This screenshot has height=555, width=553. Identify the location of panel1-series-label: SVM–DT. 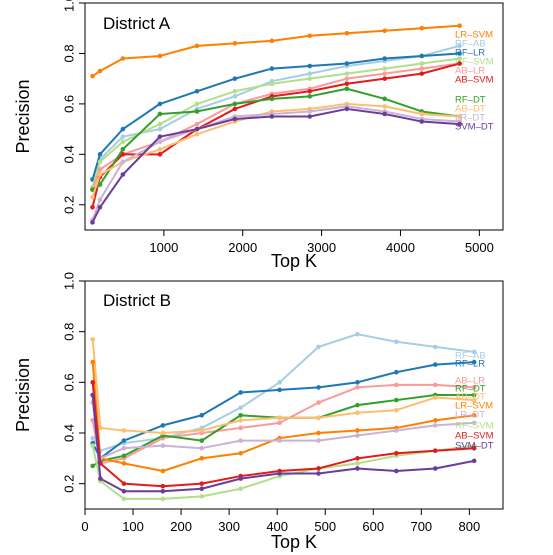
(474, 127).